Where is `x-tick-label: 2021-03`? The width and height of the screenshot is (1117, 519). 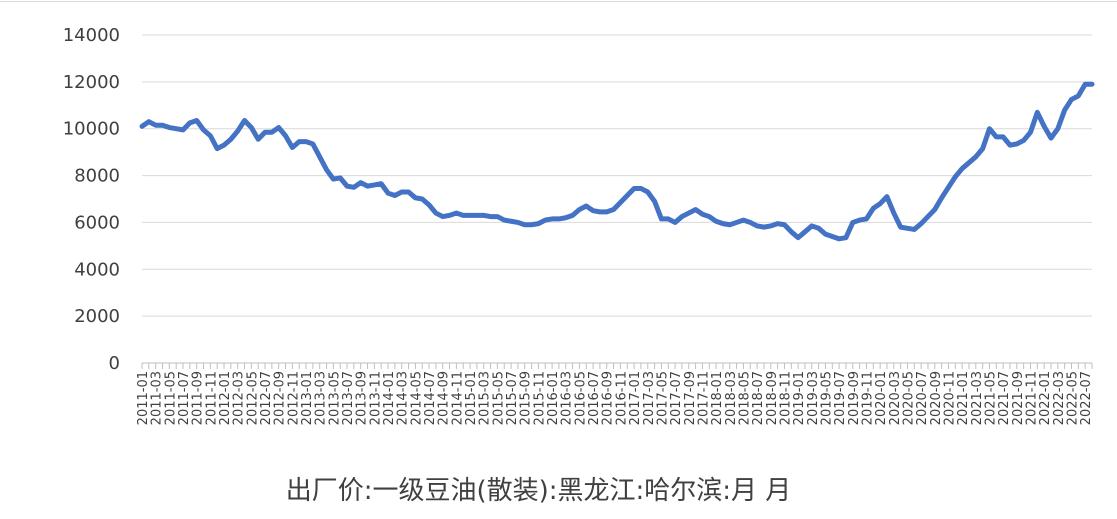 x-tick-label: 2021-03 is located at coordinates (977, 398).